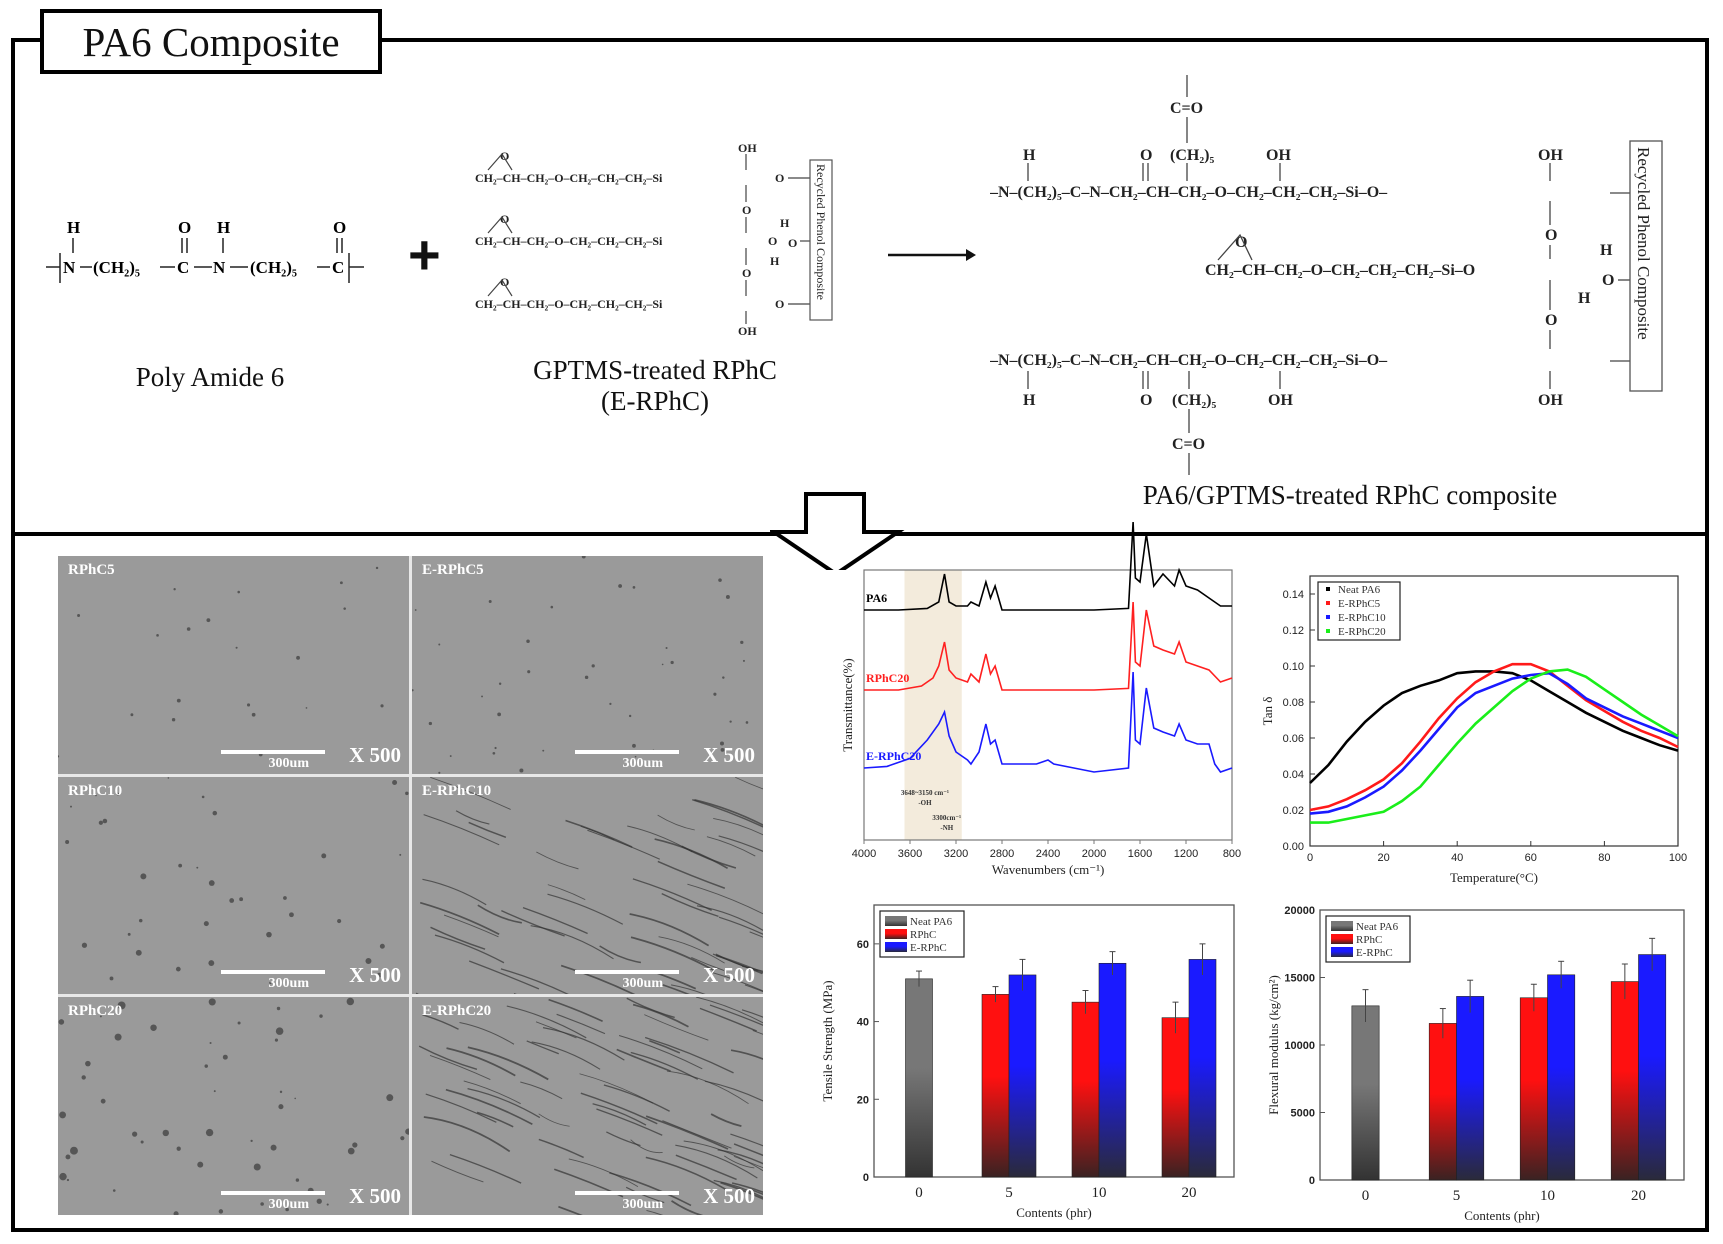  Describe the element at coordinates (1186, 108) in the screenshot. I see `product-carbonyl-top: C=O` at that location.